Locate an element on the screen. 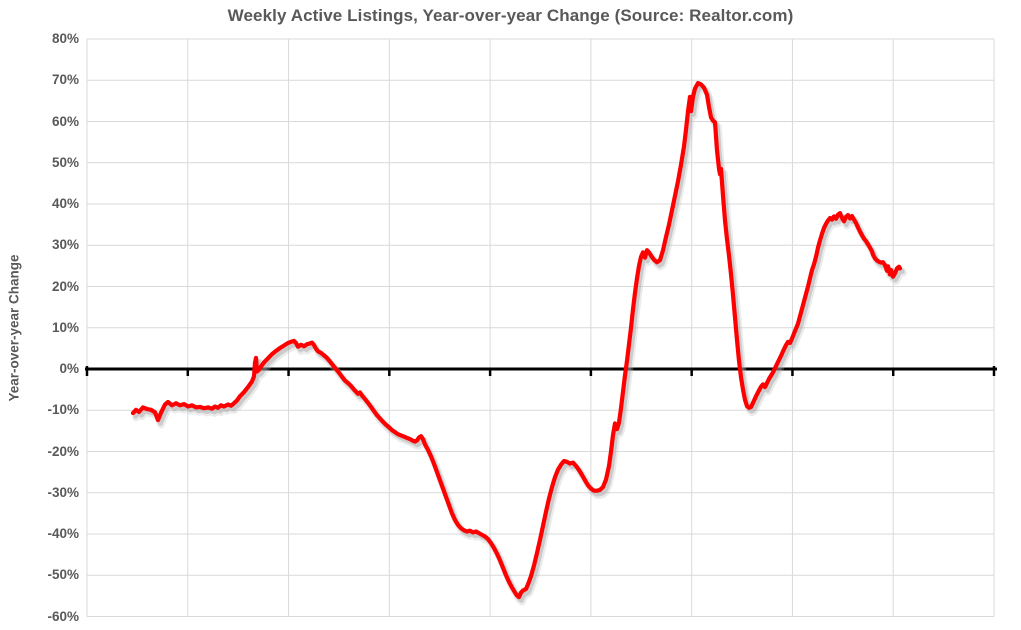 The height and width of the screenshot is (630, 1021). y-tick-label: 30% is located at coordinates (65, 245).